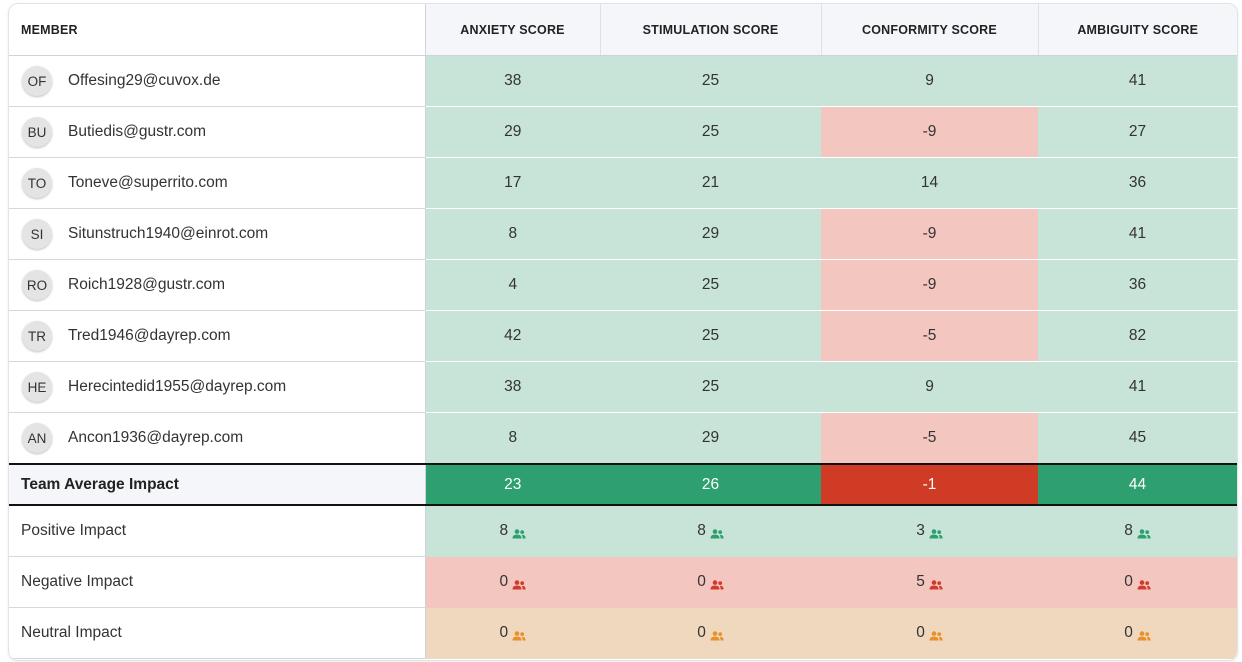 This screenshot has height=662, width=1242. I want to click on avatar: TR, so click(37, 336).